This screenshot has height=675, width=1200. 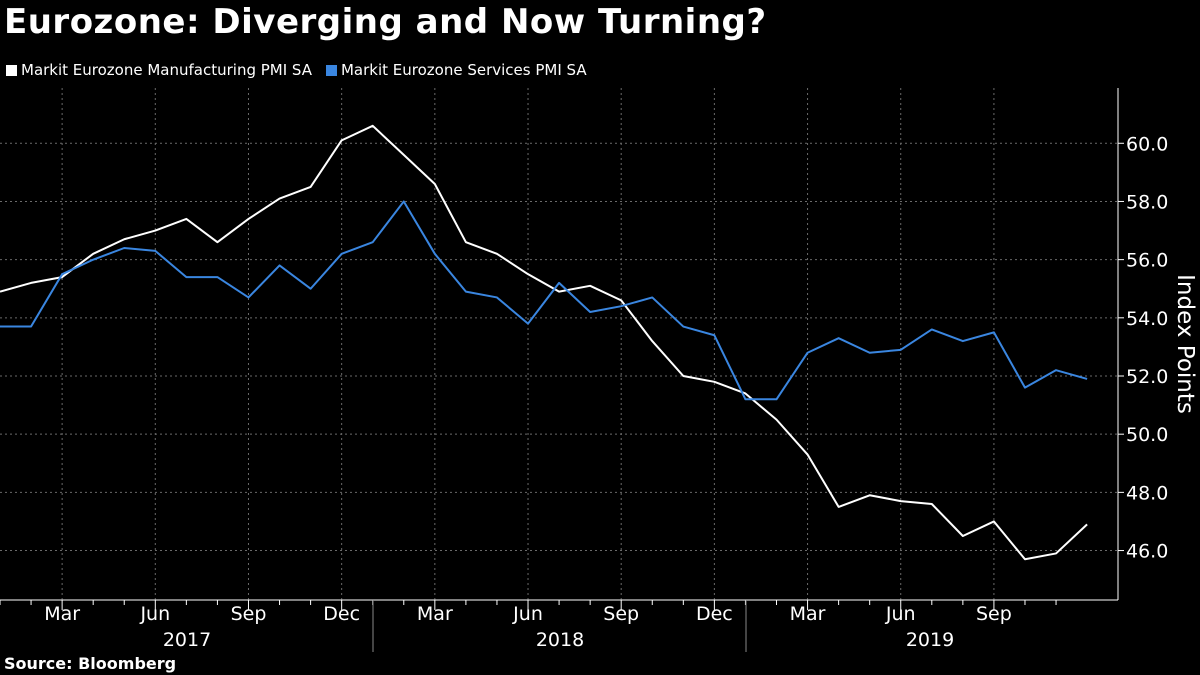 What do you see at coordinates (463, 70) in the screenshot?
I see `legend-label-services: Markit Eurozone Services PMI SA` at bounding box center [463, 70].